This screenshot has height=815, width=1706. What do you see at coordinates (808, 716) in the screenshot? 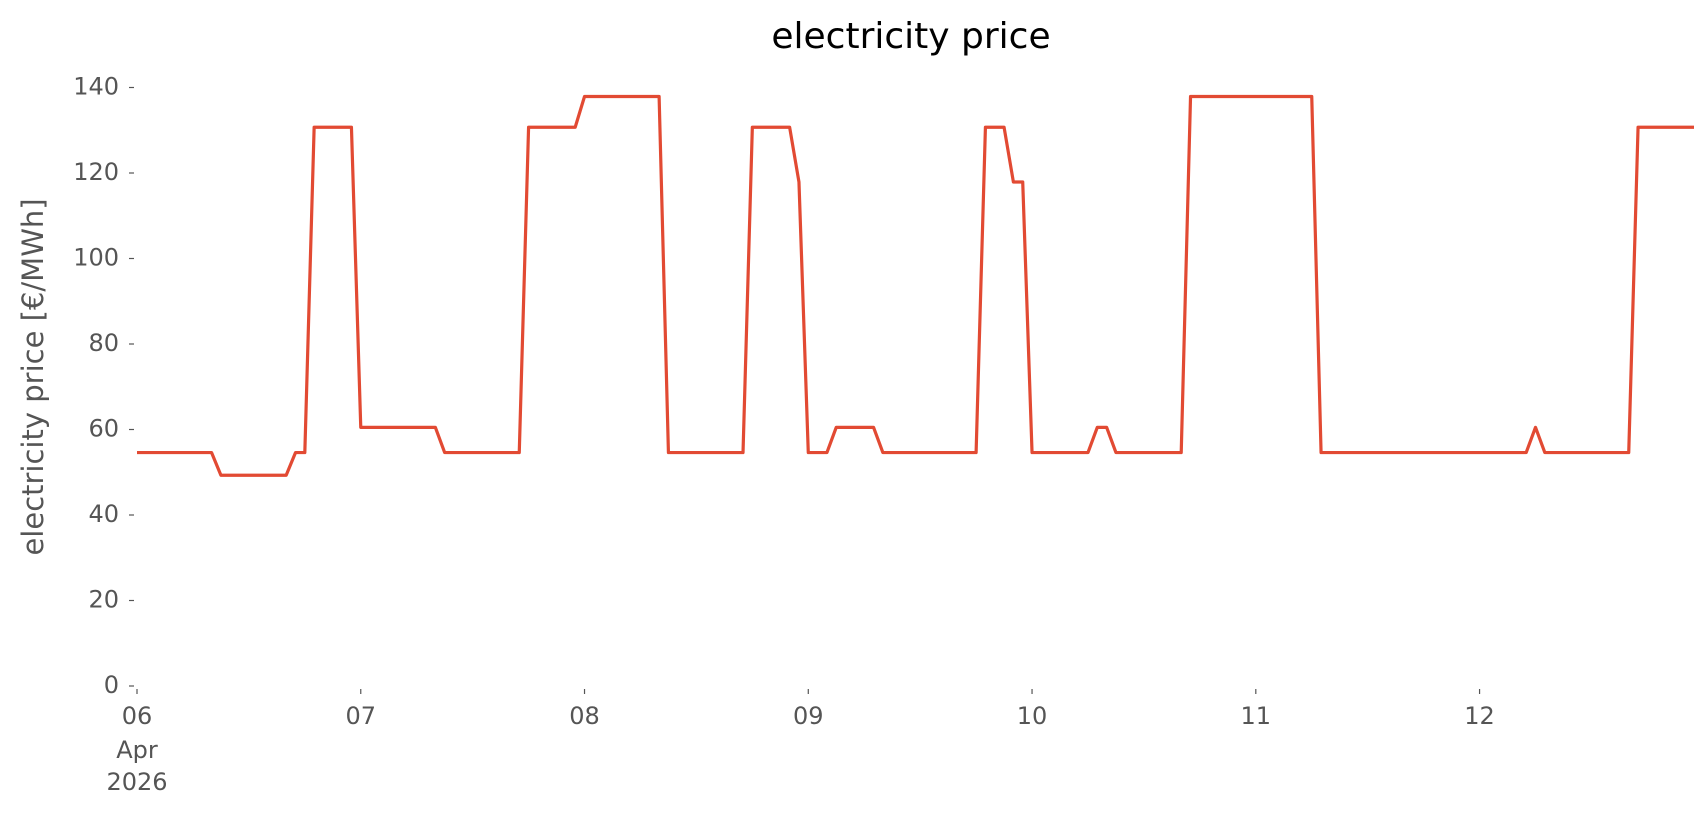
I see `x-tick-label: 09` at bounding box center [808, 716].